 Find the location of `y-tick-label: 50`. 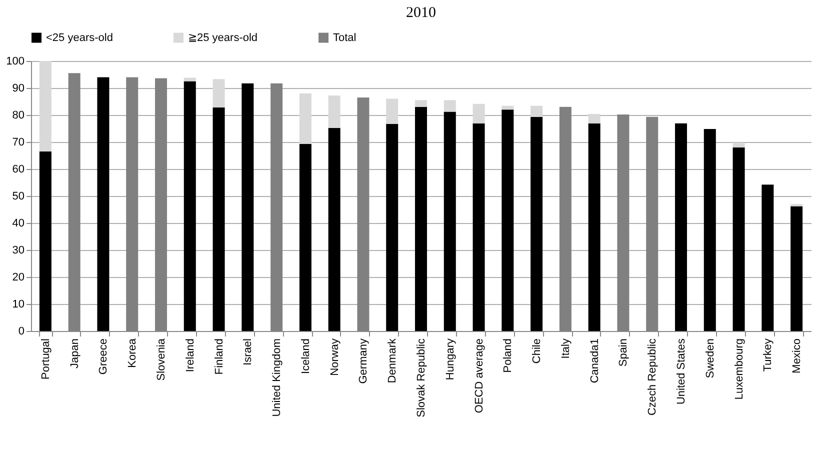

y-tick-label: 50 is located at coordinates (18, 196).